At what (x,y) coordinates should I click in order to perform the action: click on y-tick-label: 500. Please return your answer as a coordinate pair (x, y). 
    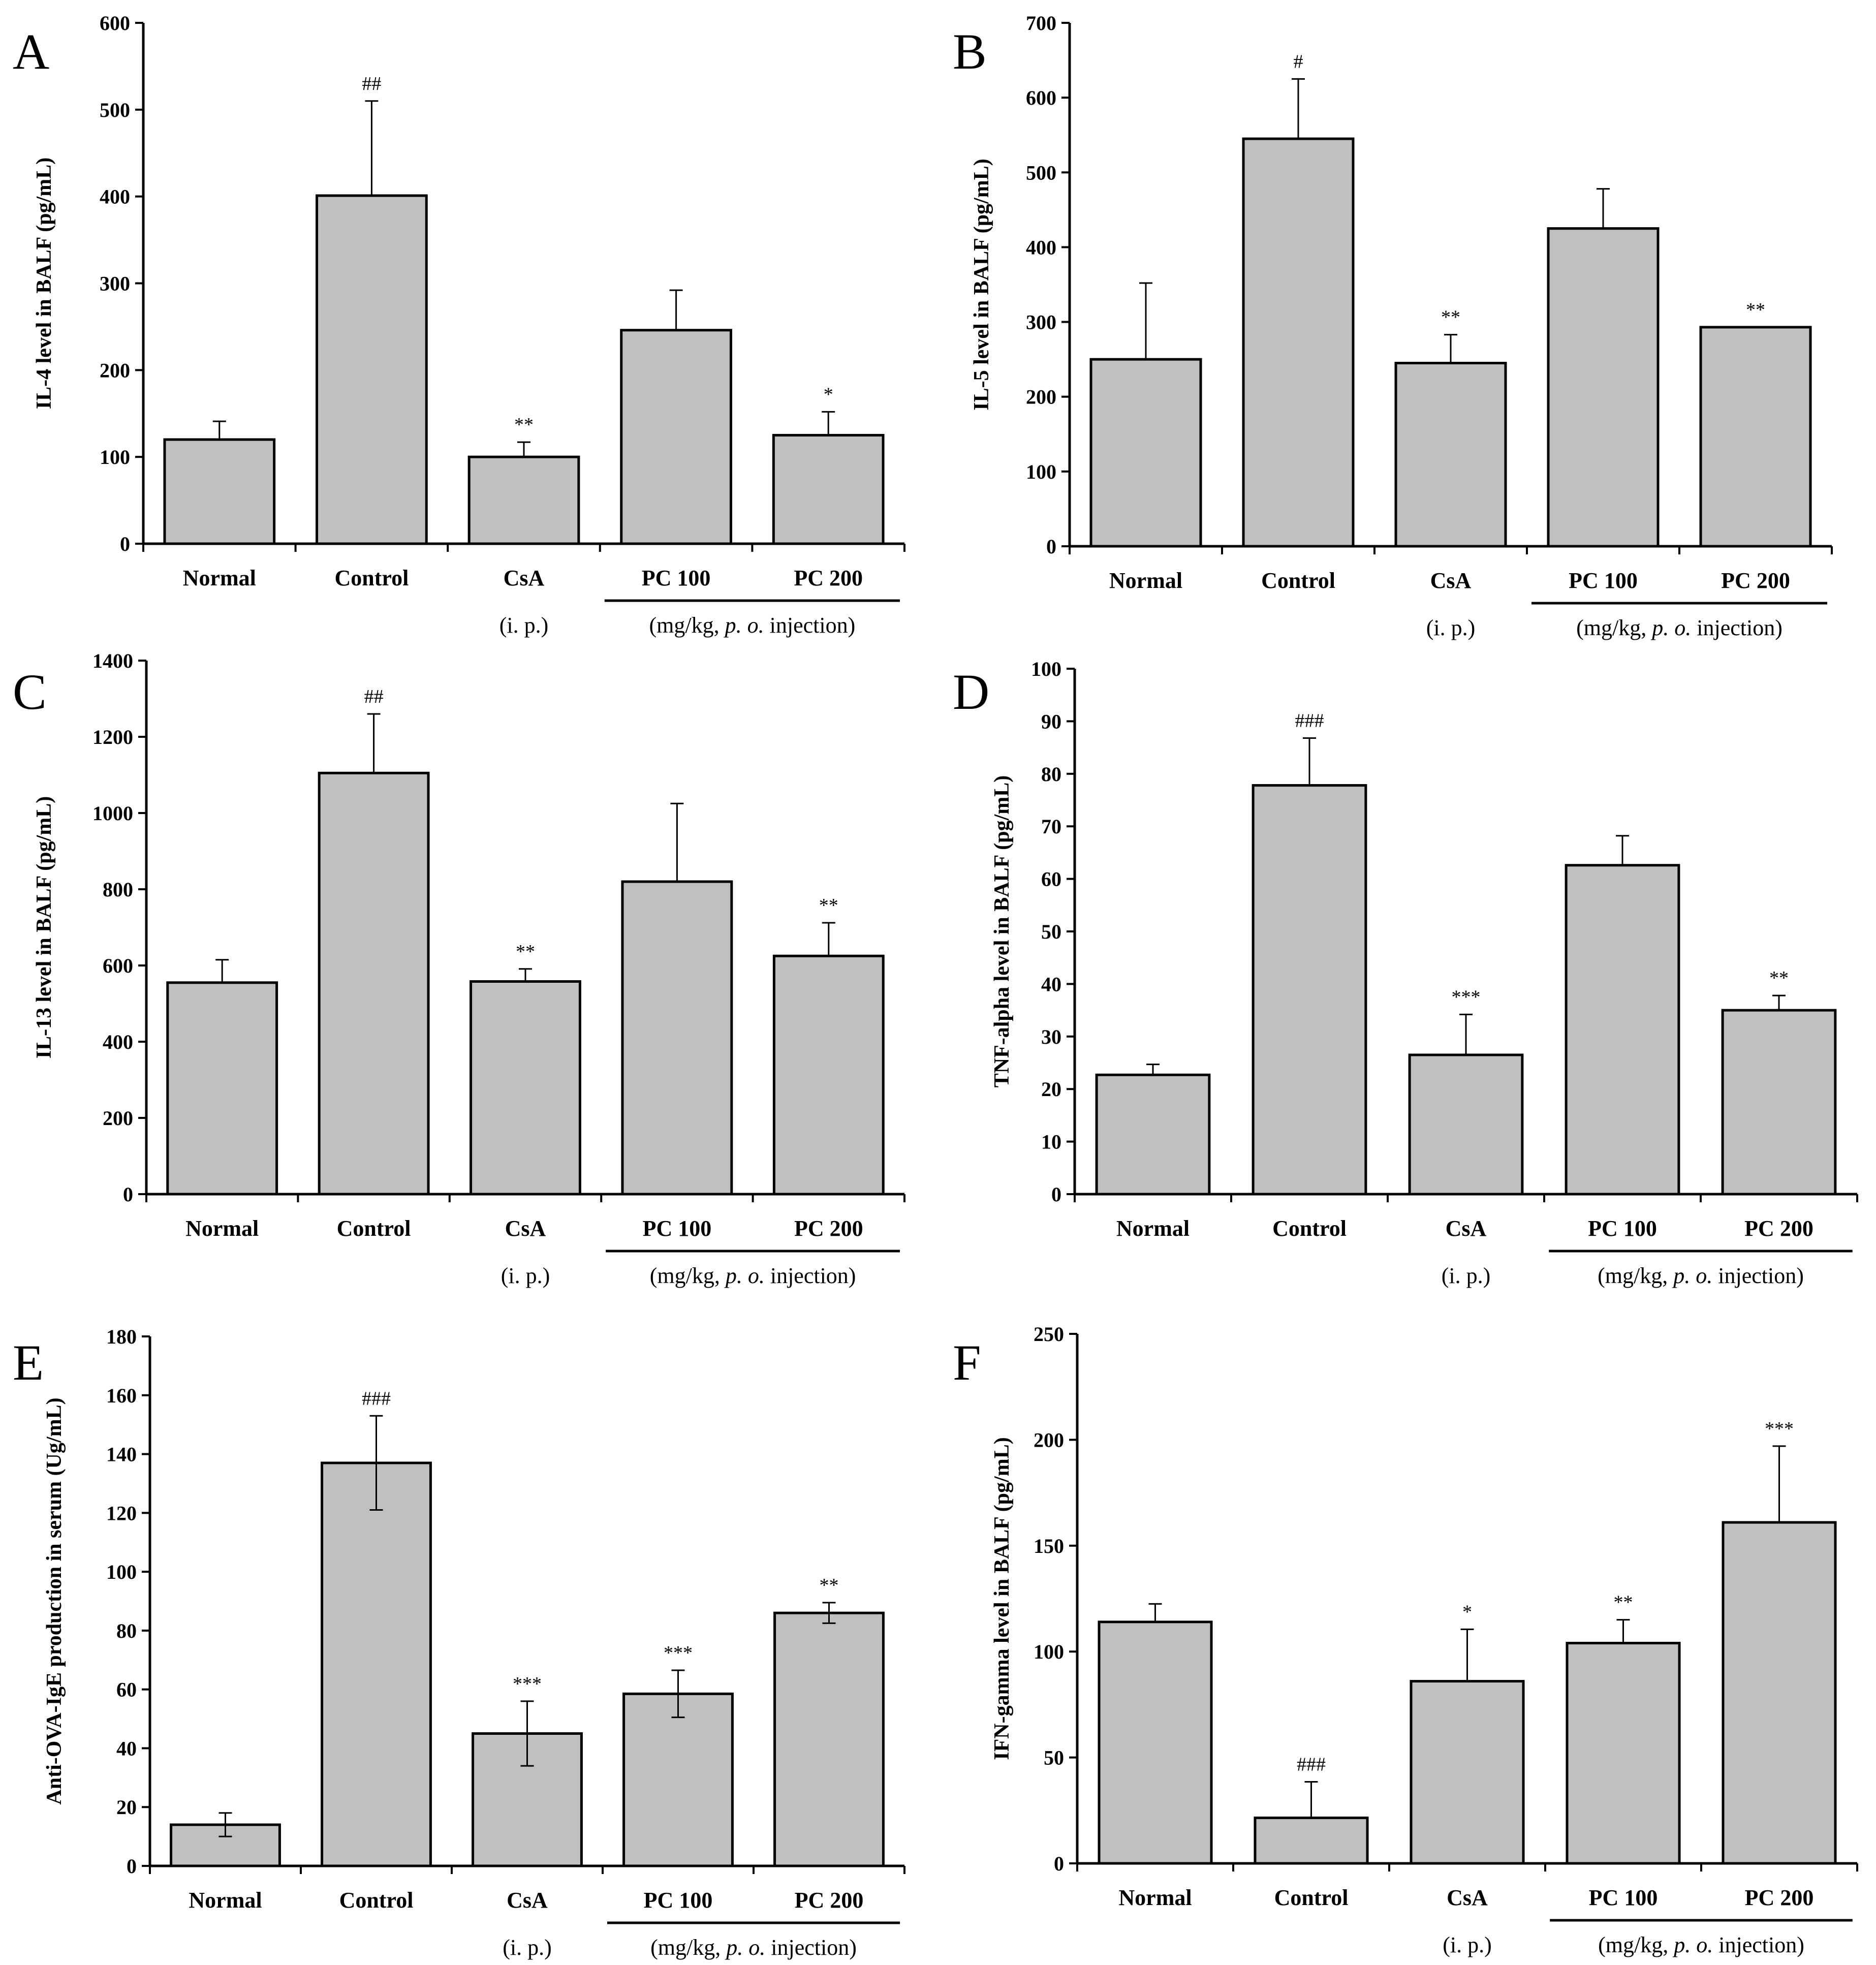
    Looking at the image, I should click on (1041, 172).